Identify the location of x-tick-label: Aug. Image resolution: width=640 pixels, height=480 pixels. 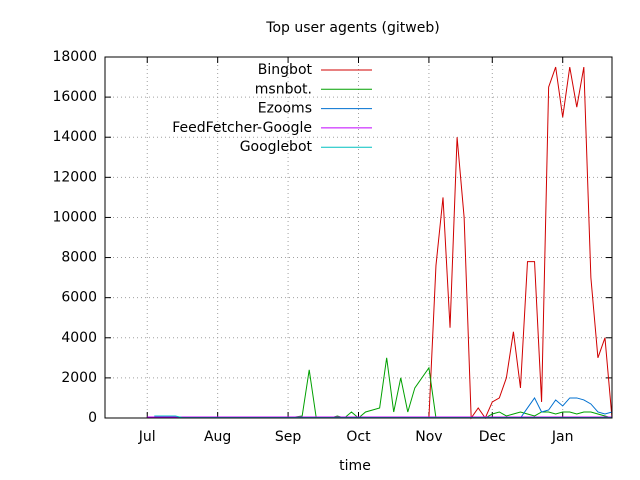
(217, 437).